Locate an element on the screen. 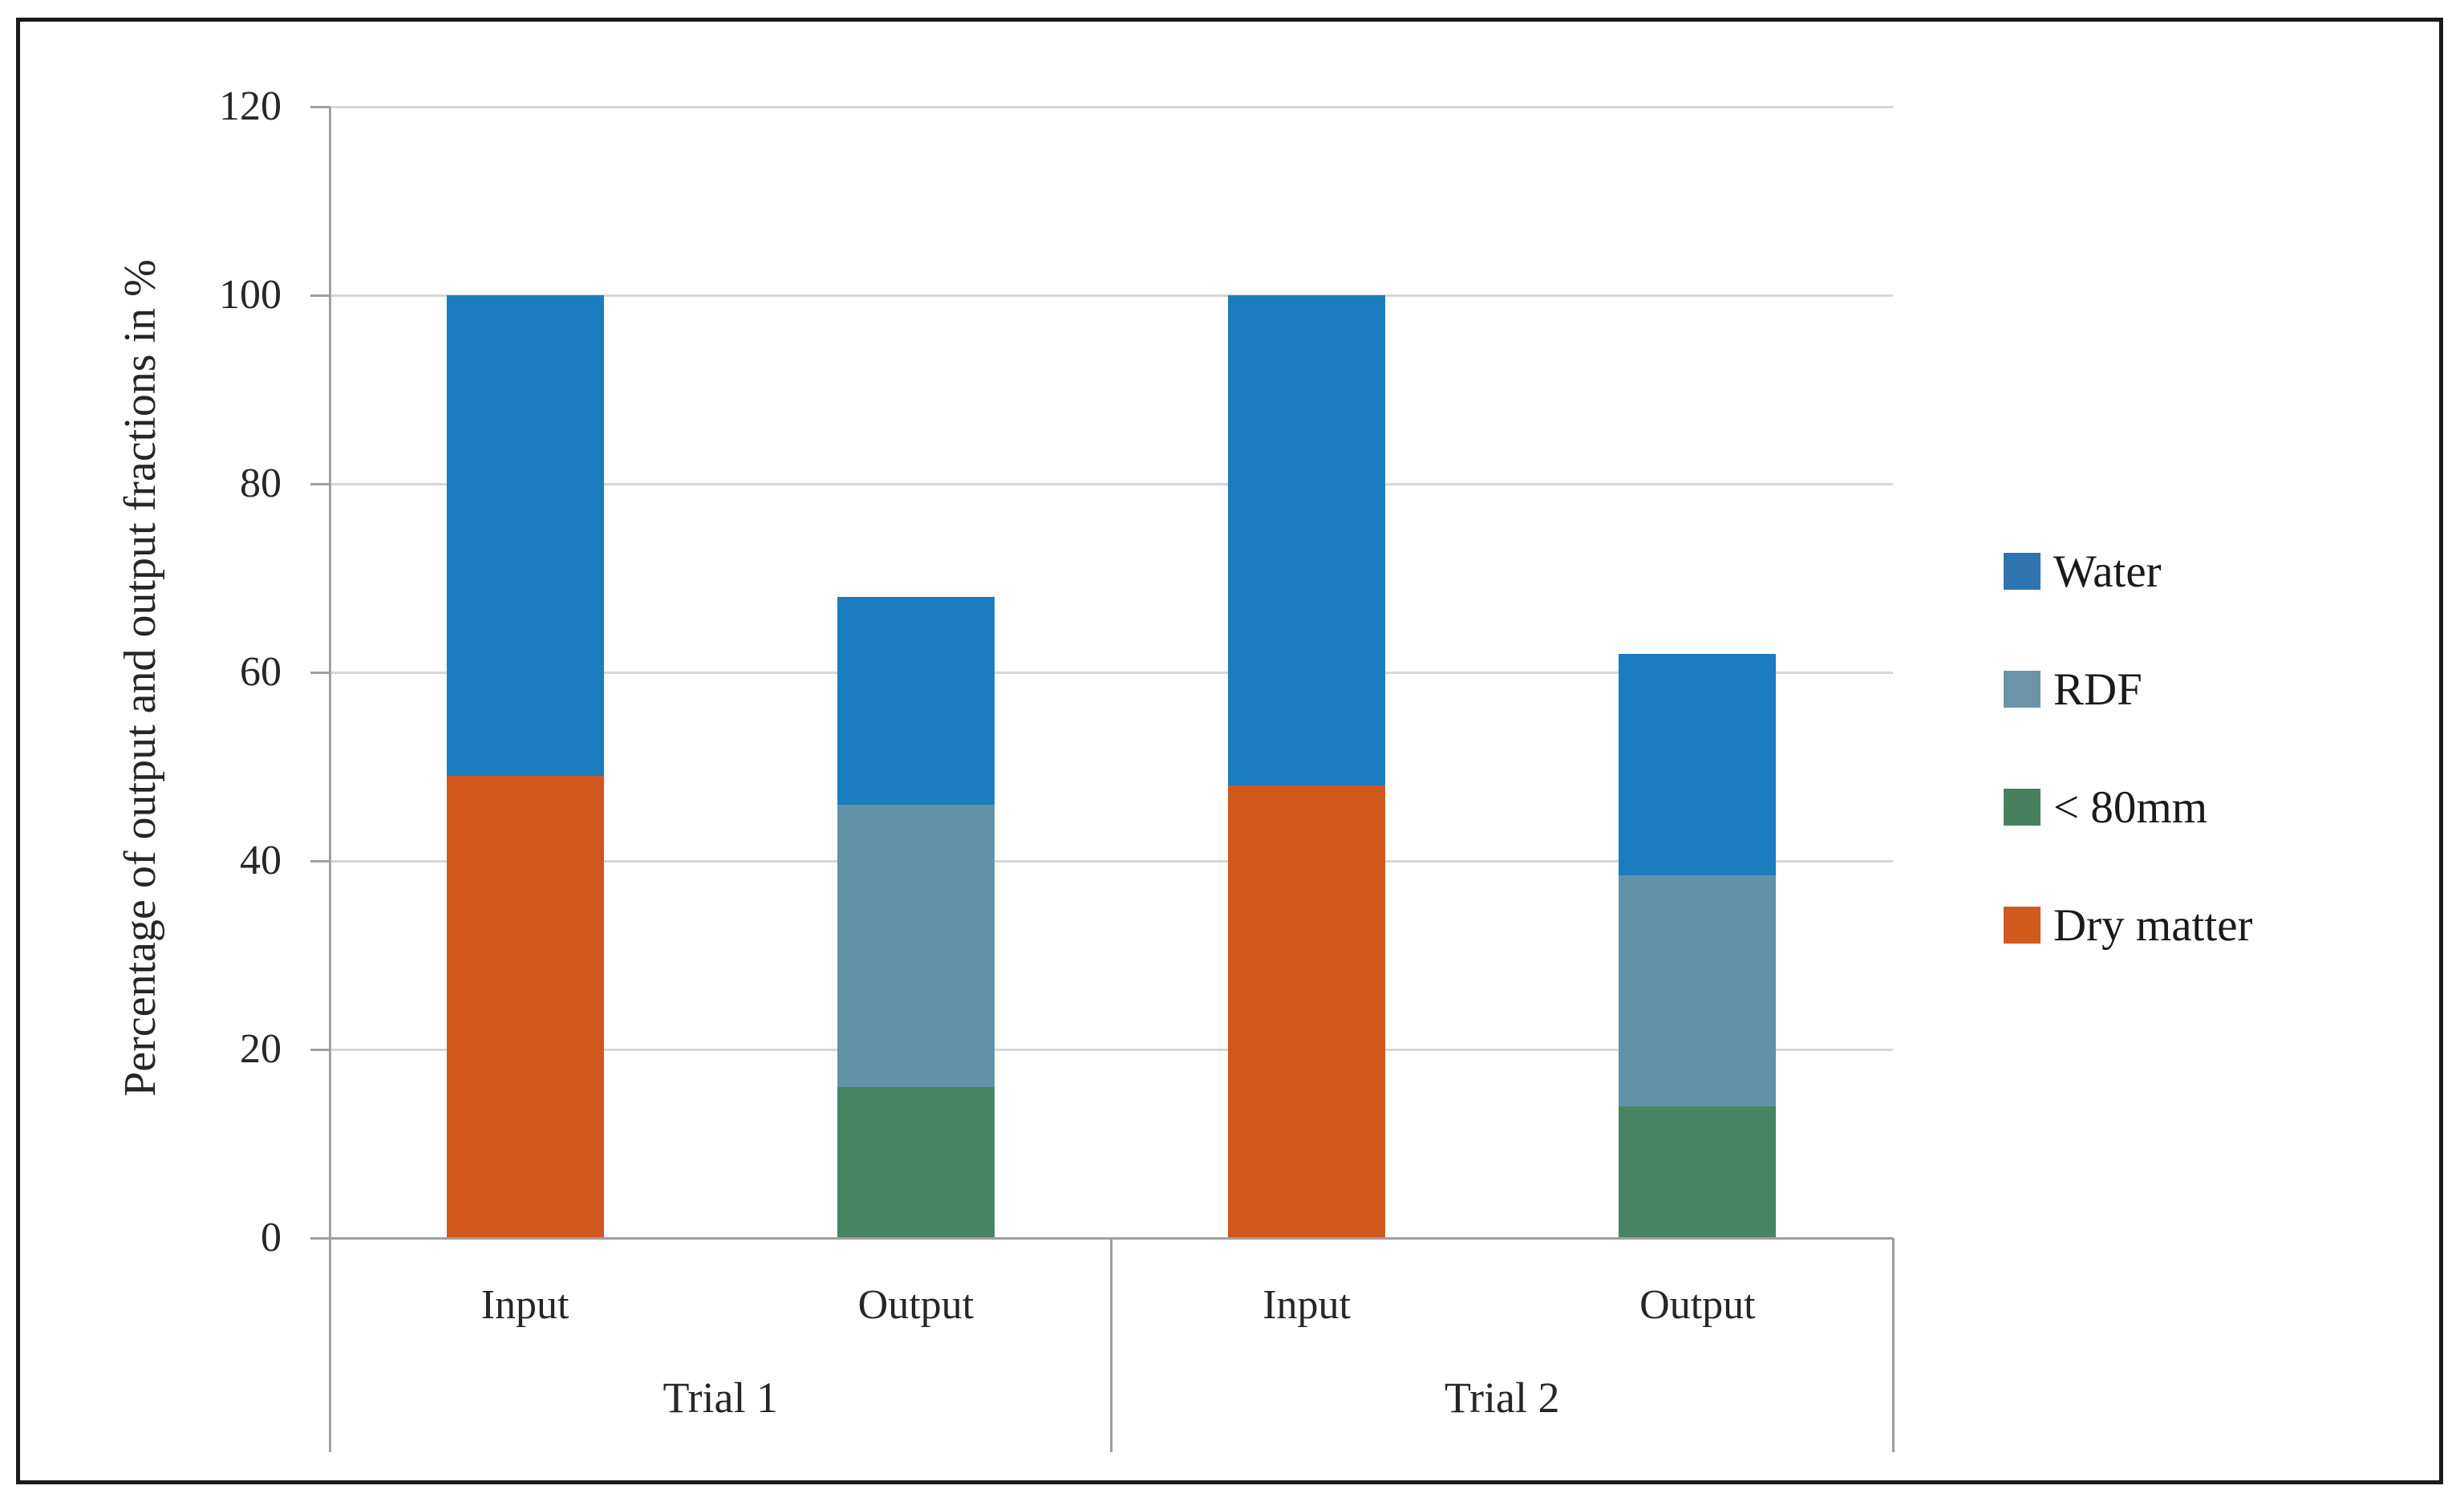 The width and height of the screenshot is (2464, 1510). y-tick-label: 60 is located at coordinates (261, 672).